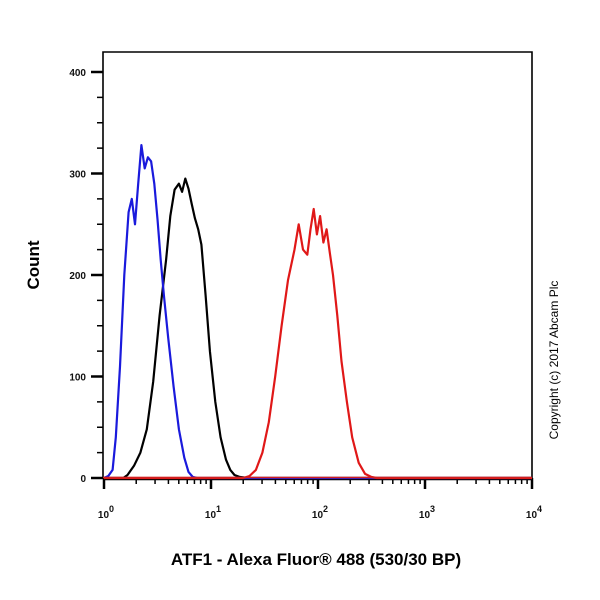 The height and width of the screenshot is (600, 600). What do you see at coordinates (554, 360) in the screenshot?
I see `copyright-notice: Copyright (c) 2017 Abcam Plc` at bounding box center [554, 360].